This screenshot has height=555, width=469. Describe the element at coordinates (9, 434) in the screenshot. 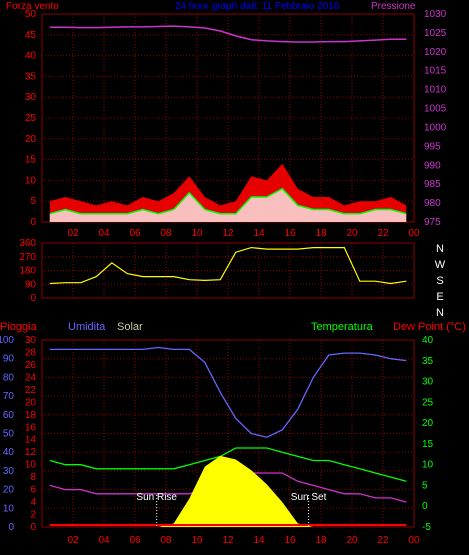

I see `y-humidity-tick-label: 50` at that location.